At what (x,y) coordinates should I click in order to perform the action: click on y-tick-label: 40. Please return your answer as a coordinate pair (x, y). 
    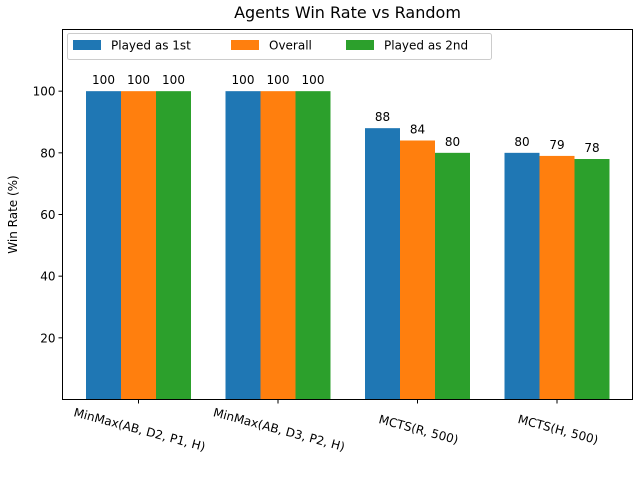
    Looking at the image, I should click on (47, 277).